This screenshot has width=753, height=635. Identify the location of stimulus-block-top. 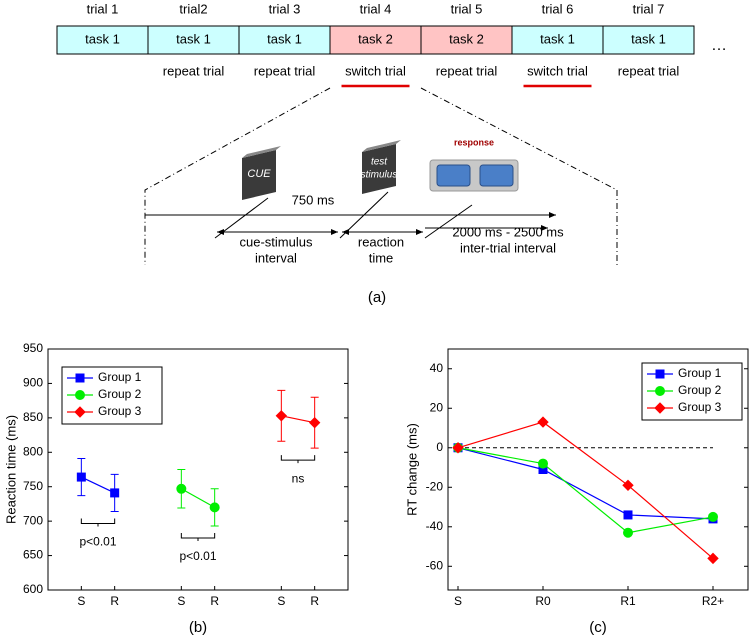
(381, 146).